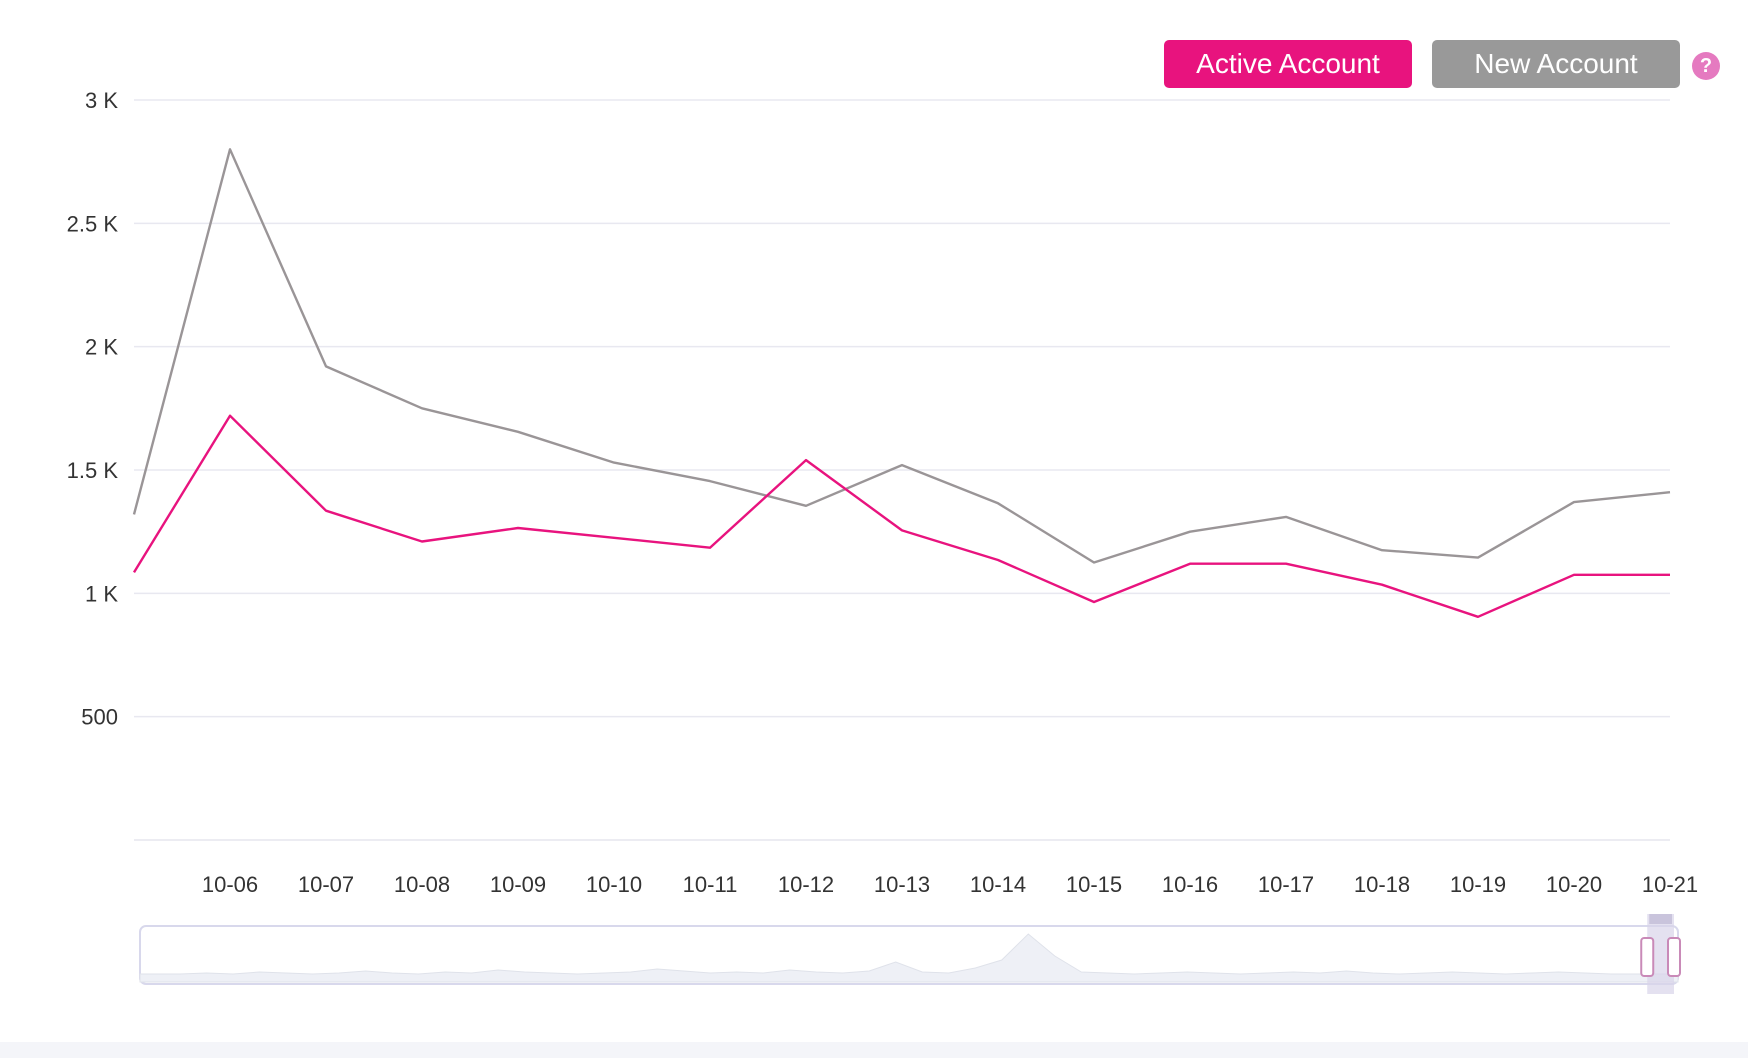 The image size is (1748, 1063). Describe the element at coordinates (1574, 884) in the screenshot. I see `x-tick-label: 10-20` at that location.